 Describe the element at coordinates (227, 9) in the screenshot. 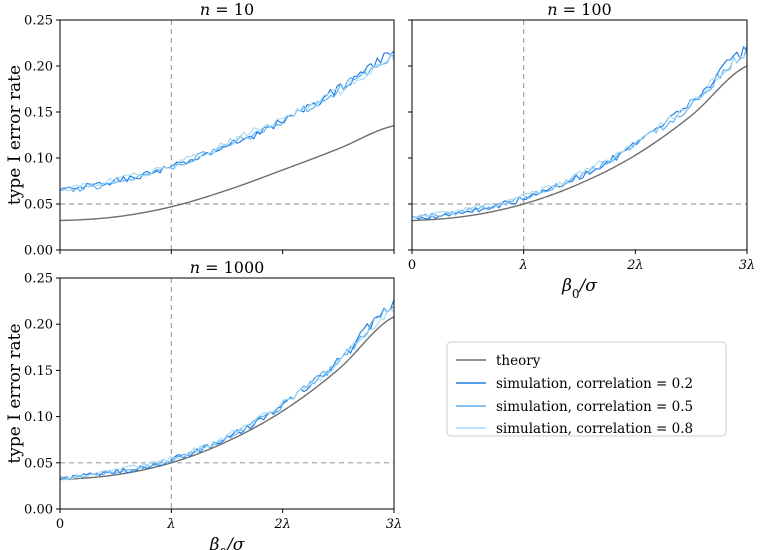

I see `panel-title: n = 10` at that location.